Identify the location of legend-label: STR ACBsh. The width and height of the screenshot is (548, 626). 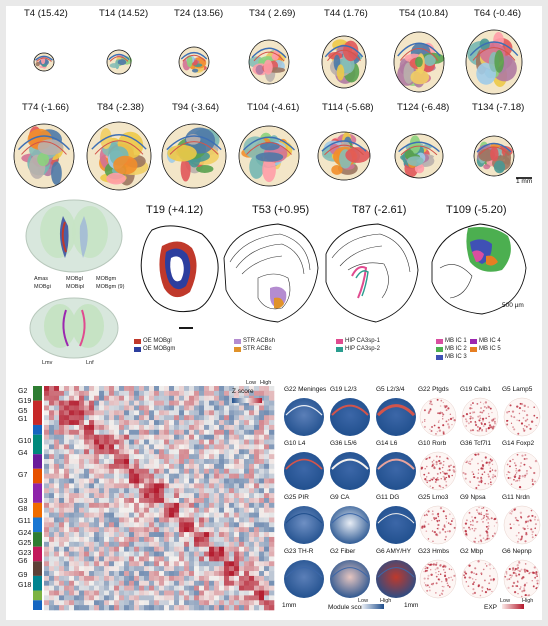
(259, 341).